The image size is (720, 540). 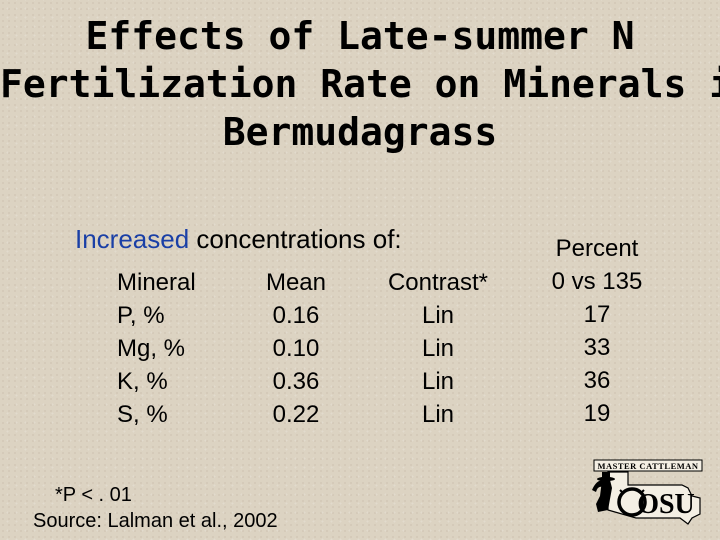 What do you see at coordinates (597, 248) in the screenshot?
I see `header-percent-line1: Percent` at bounding box center [597, 248].